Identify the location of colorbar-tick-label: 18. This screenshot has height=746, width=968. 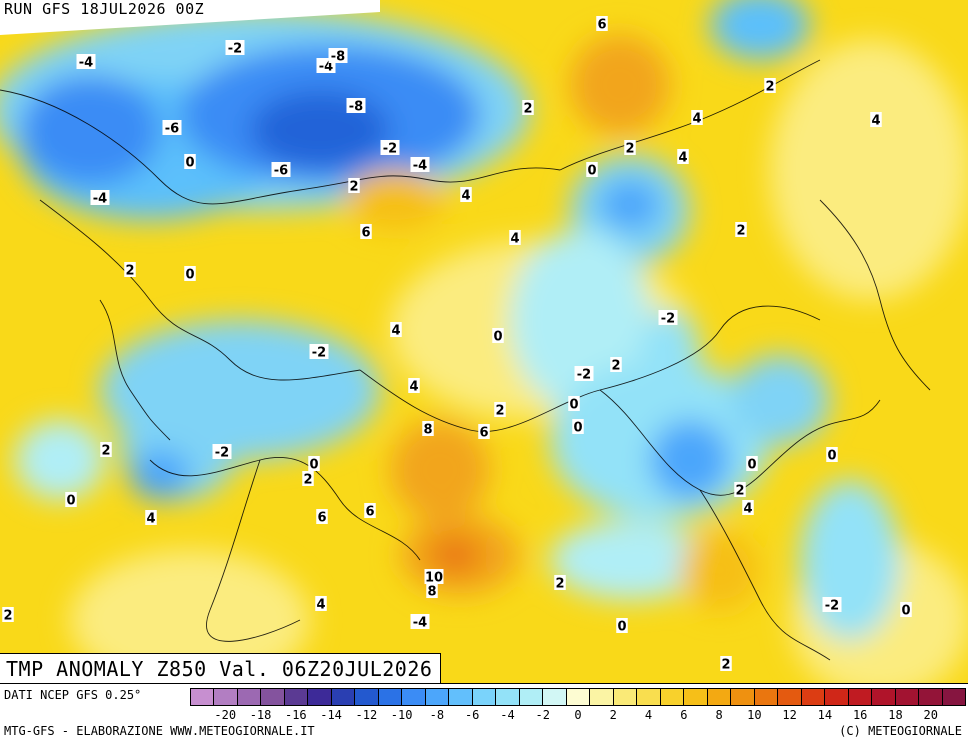
(895, 715).